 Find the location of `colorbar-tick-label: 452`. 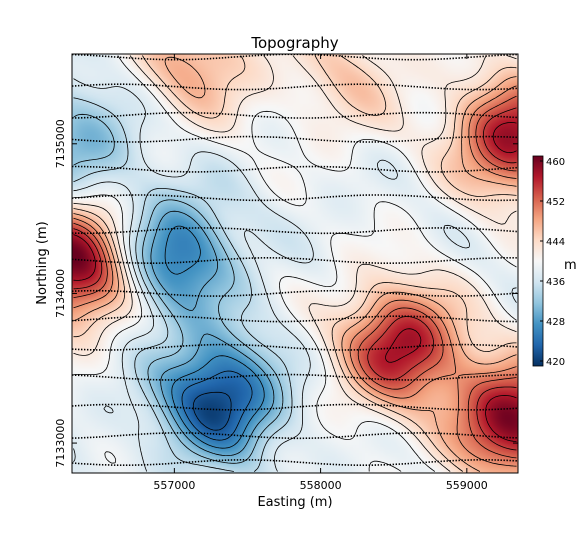

colorbar-tick-label: 452 is located at coordinates (555, 202).